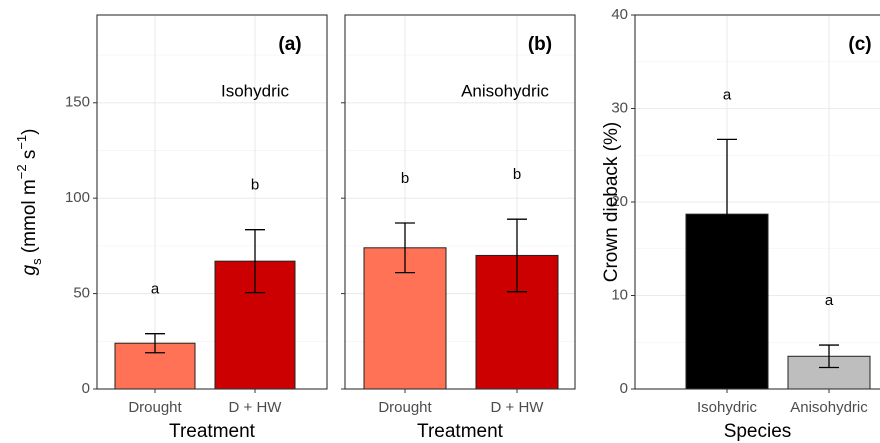  Describe the element at coordinates (505, 90) in the screenshot. I see `panel-annotation: Anisohydric` at that location.